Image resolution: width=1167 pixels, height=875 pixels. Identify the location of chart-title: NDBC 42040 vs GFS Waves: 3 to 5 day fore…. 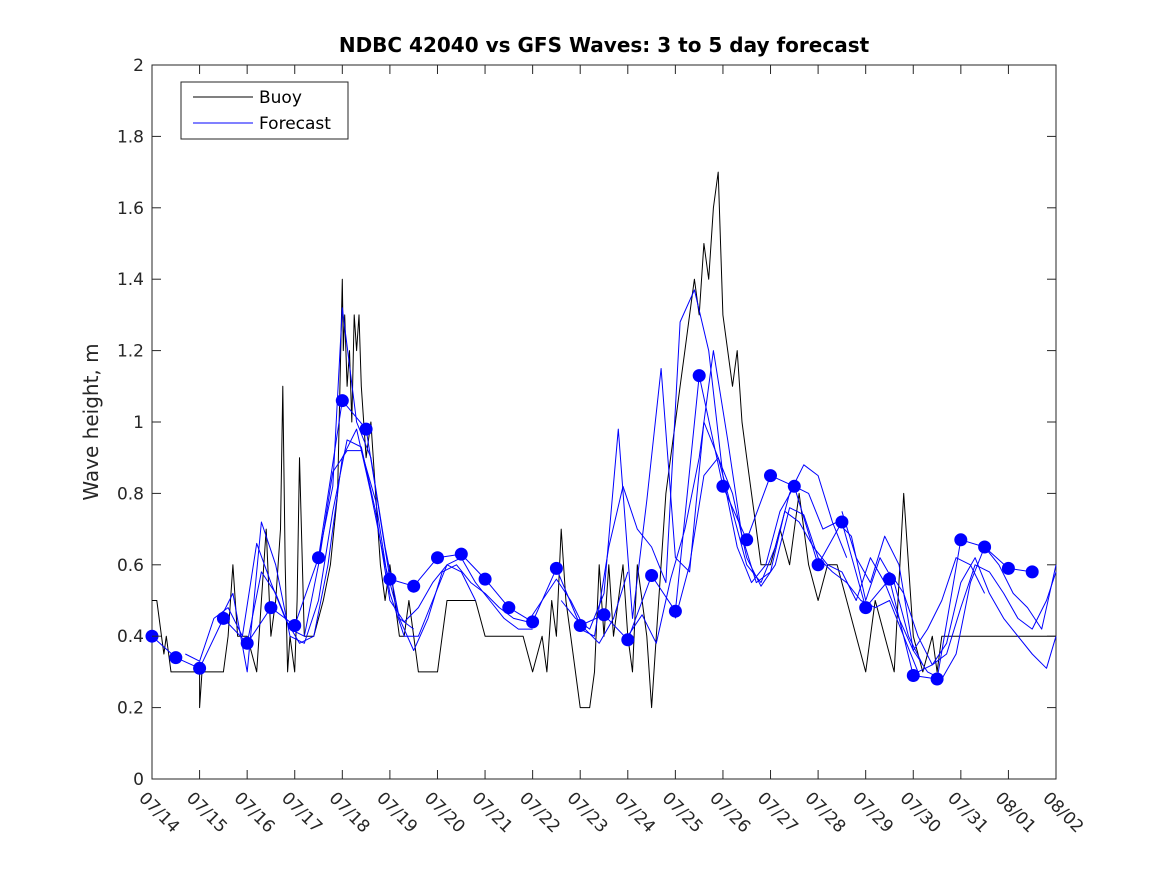
(604, 45).